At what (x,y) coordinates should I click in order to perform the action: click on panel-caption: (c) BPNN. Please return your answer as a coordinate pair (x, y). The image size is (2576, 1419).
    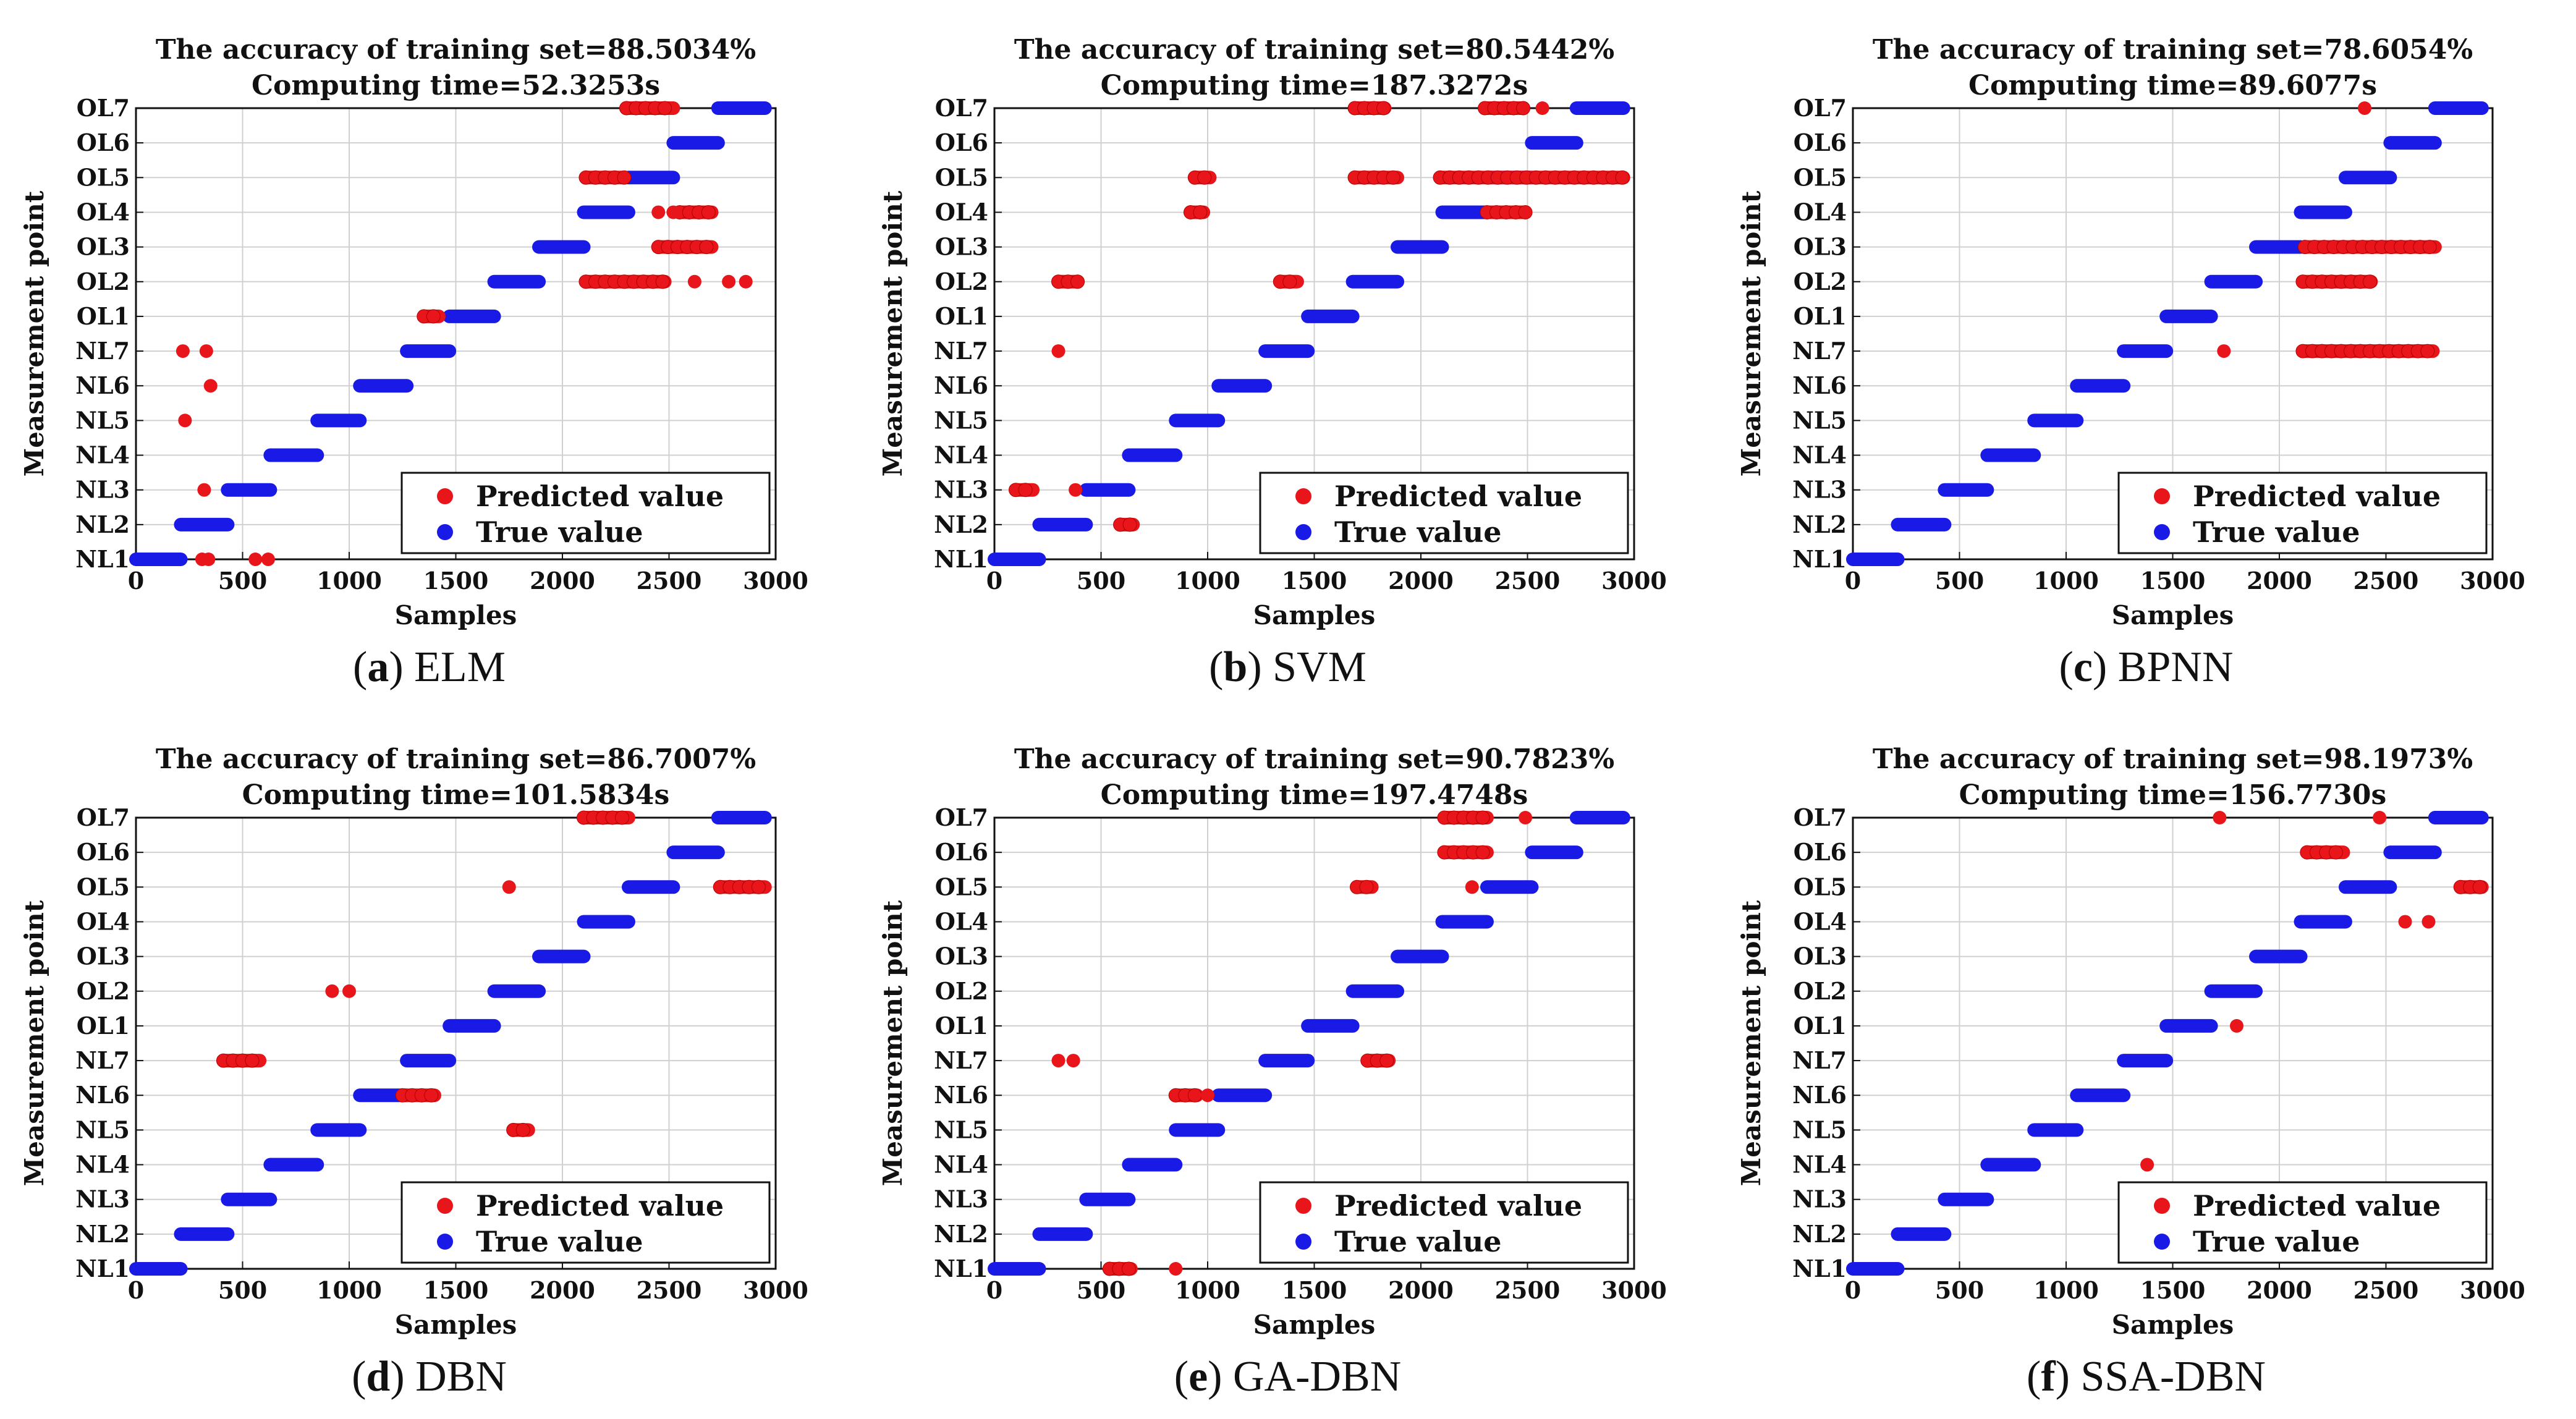
    Looking at the image, I should click on (2146, 667).